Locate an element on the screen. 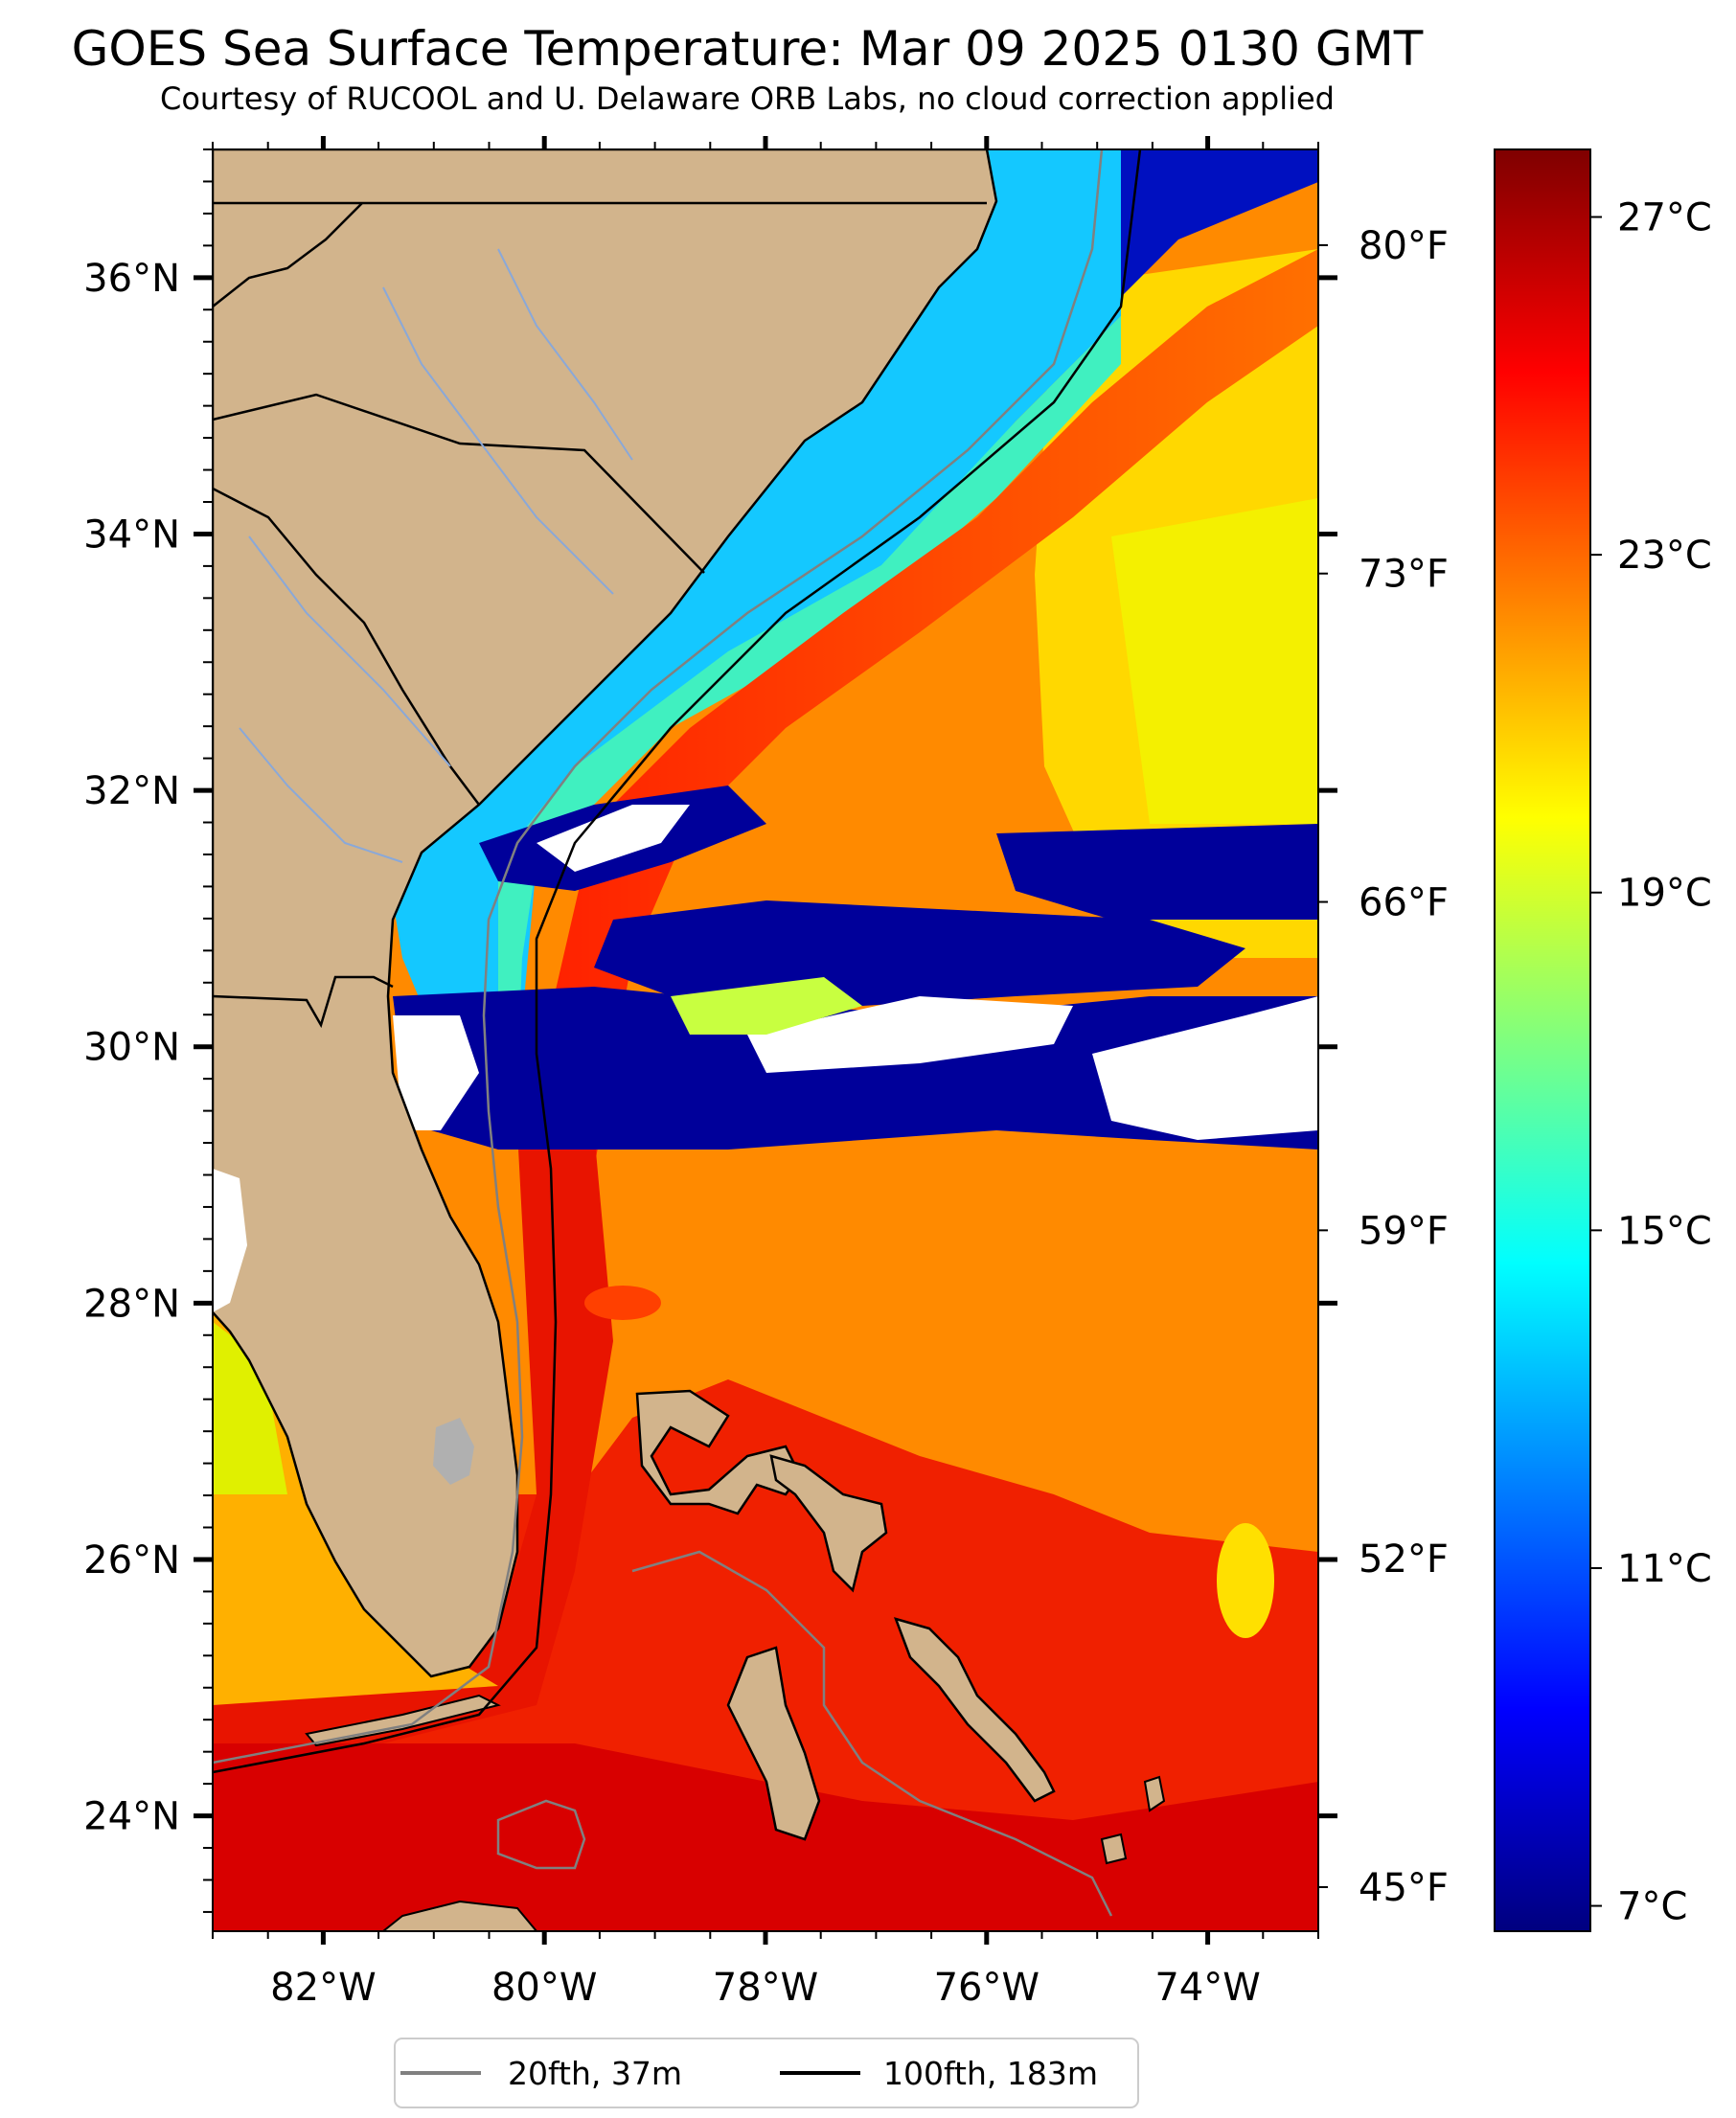  legend-box is located at coordinates (767, 2073).